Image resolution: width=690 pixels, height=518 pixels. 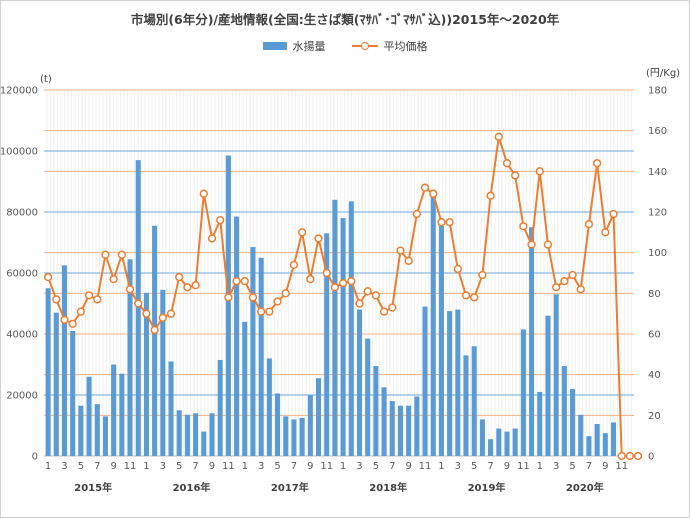 What do you see at coordinates (657, 172) in the screenshot?
I see `y-right-tick-label: 140` at bounding box center [657, 172].